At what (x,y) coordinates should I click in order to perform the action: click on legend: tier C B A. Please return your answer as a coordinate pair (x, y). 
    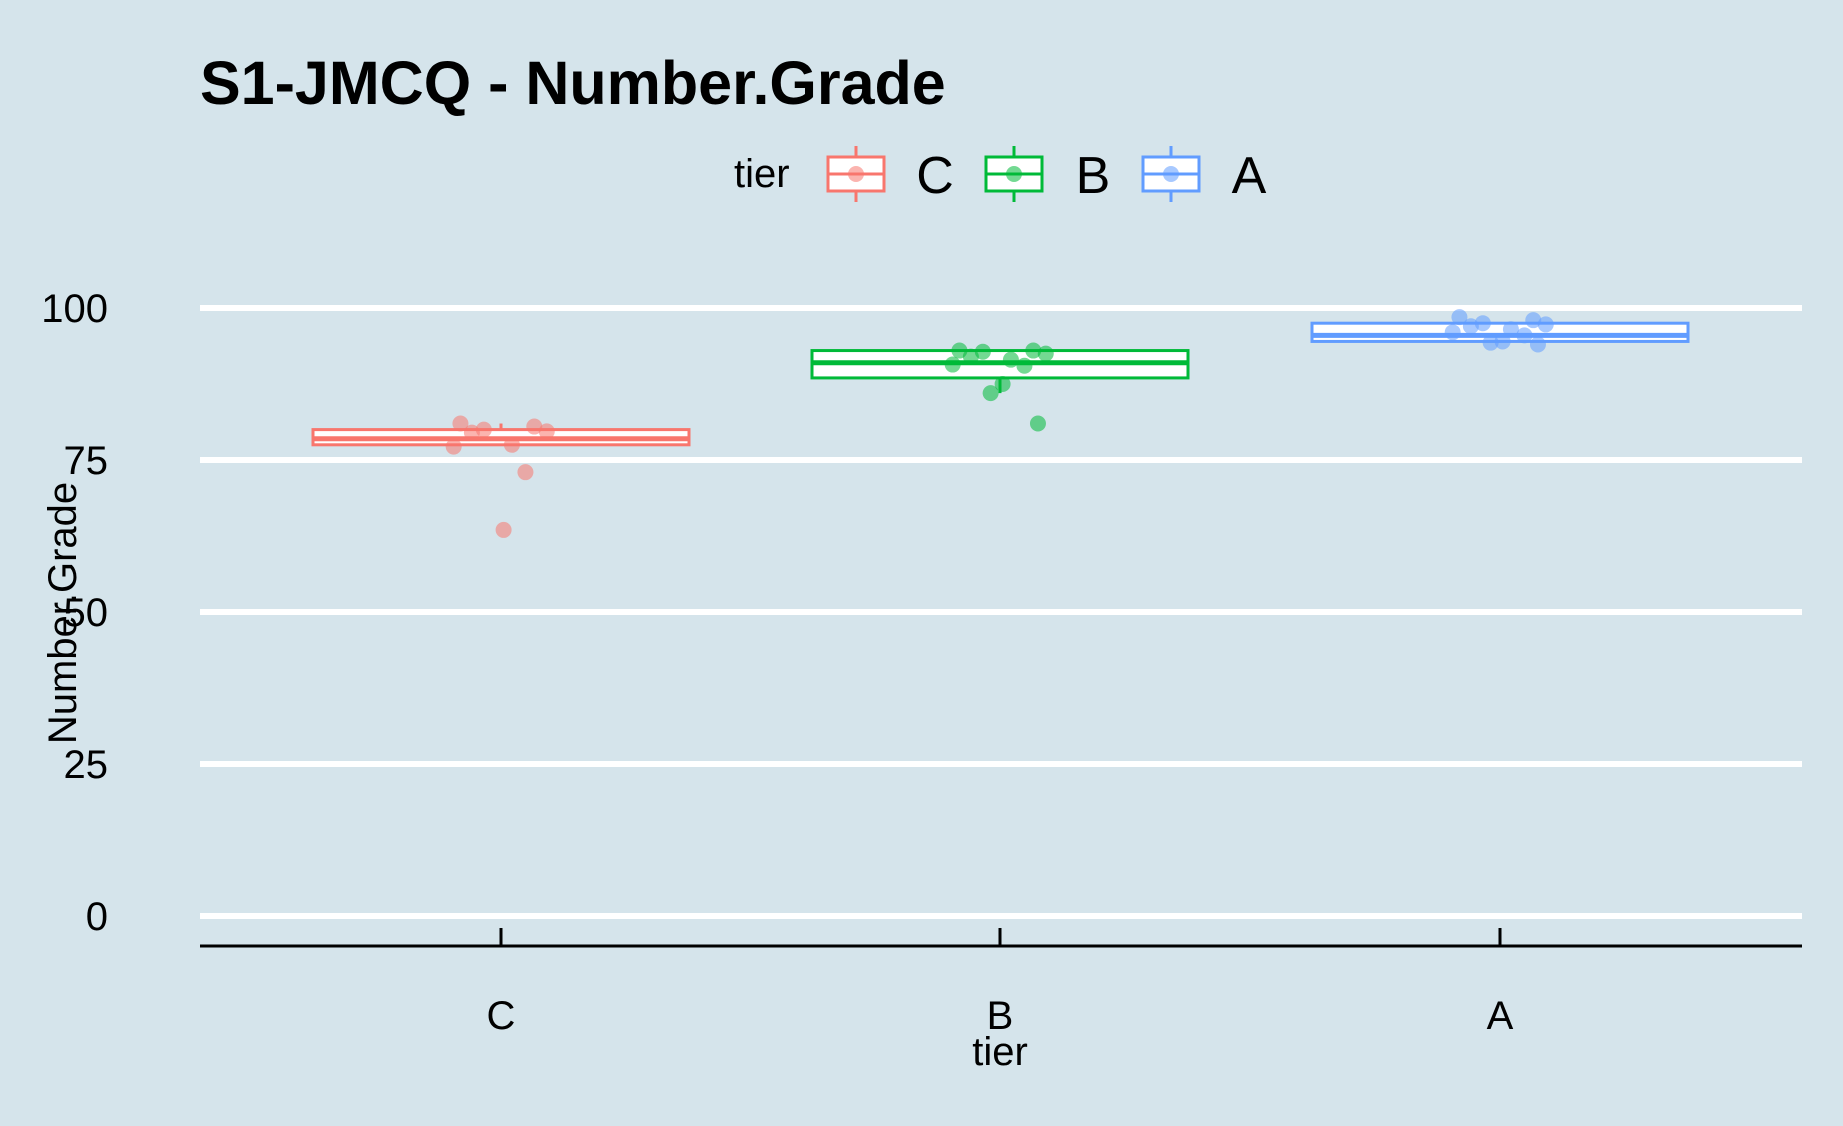
    Looking at the image, I should click on (1000, 175).